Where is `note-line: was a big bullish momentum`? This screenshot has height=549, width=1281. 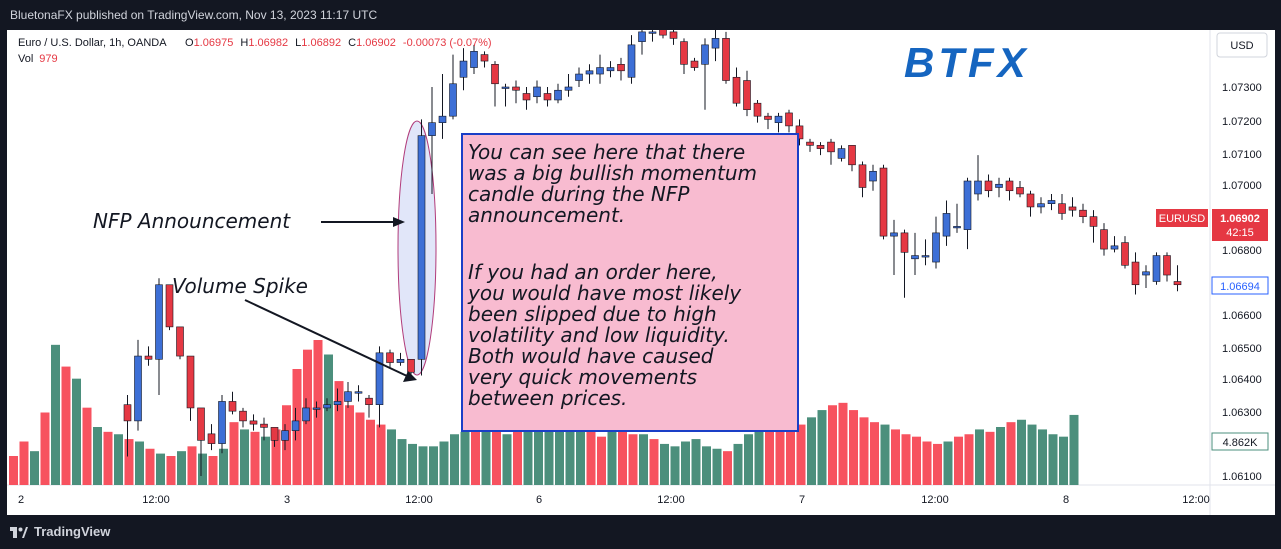
note-line: was a big bullish momentum is located at coordinates (612, 173).